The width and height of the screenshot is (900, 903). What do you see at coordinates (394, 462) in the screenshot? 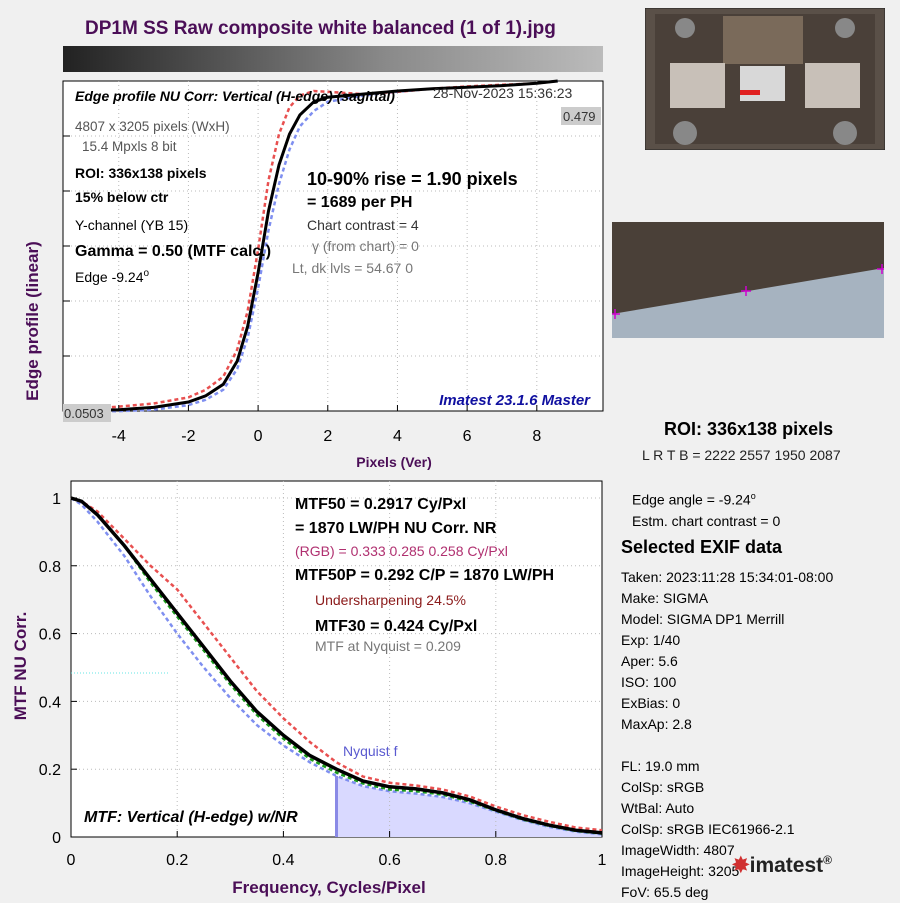
I see `edge-xlabel: Pixels (Ver)` at bounding box center [394, 462].